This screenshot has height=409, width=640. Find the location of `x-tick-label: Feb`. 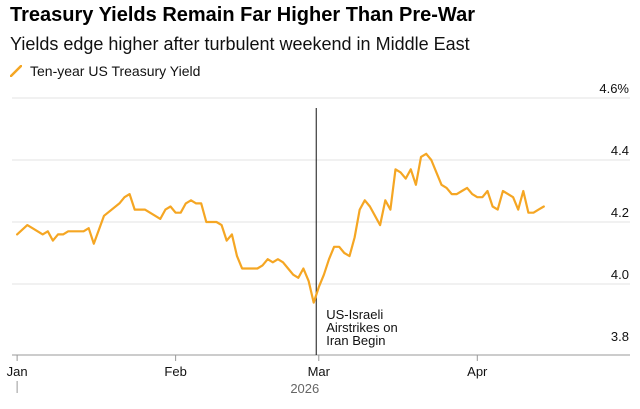

x-tick-label: Feb is located at coordinates (175, 371).